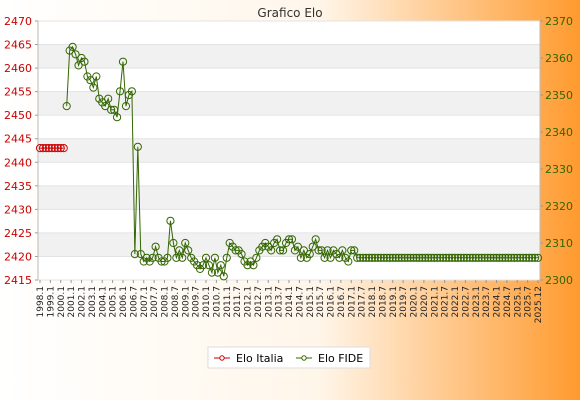  Describe the element at coordinates (373, 302) in the screenshot. I see `x-tick-label: 2018.1` at that location.